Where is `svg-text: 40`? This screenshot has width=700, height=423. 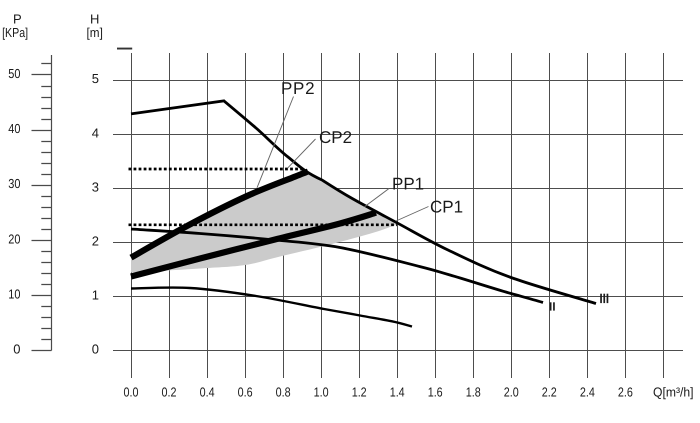
svg-text: 40 is located at coordinates (14, 128).